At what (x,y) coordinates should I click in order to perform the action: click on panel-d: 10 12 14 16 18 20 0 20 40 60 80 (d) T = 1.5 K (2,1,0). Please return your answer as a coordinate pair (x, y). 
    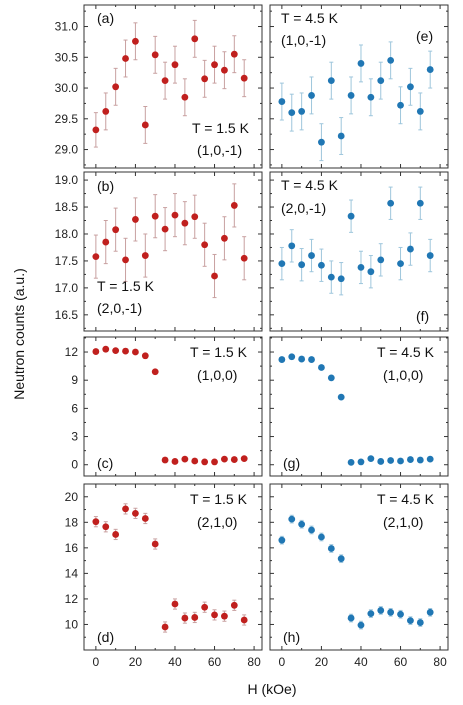
    Looking at the image, I should click on (164, 576).